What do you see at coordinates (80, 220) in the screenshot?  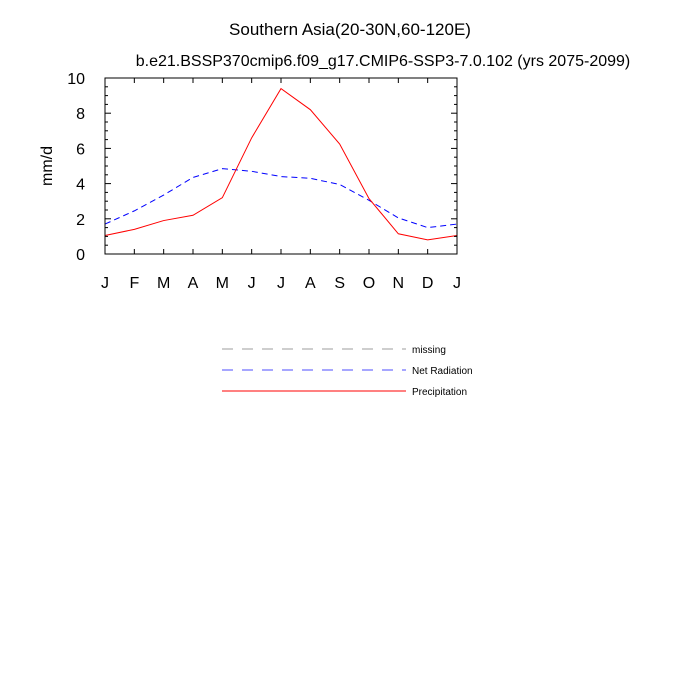 I see `y-tick-label: 2` at bounding box center [80, 220].